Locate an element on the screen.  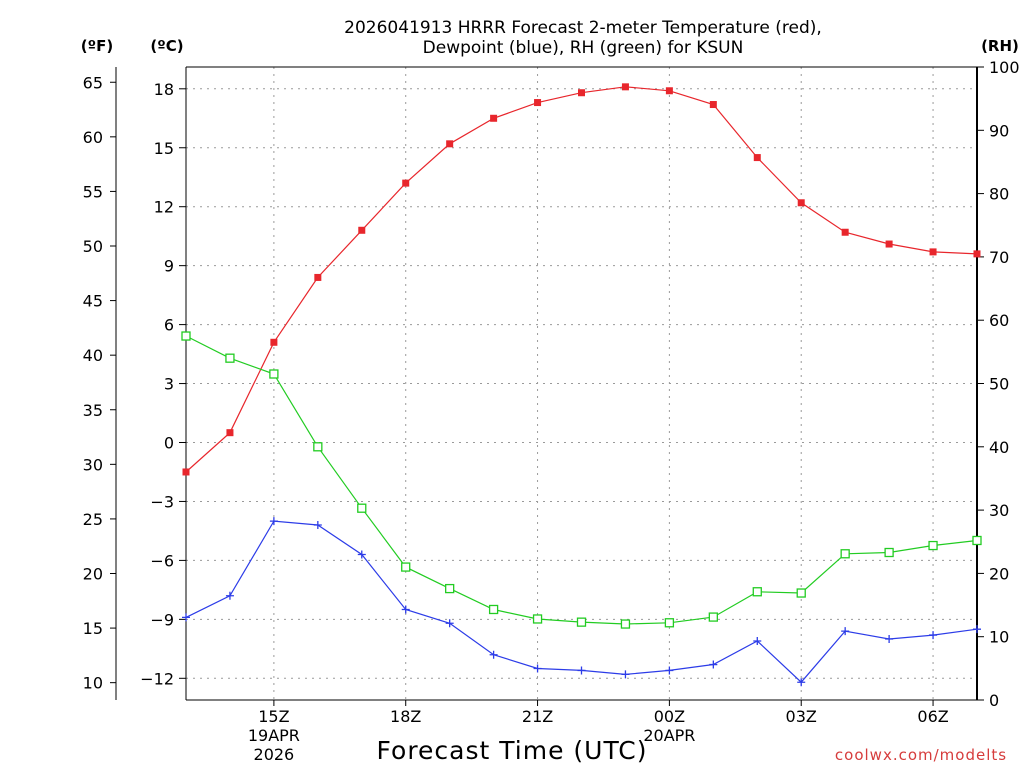
x-tick-label: 21Z is located at coordinates (537, 716).